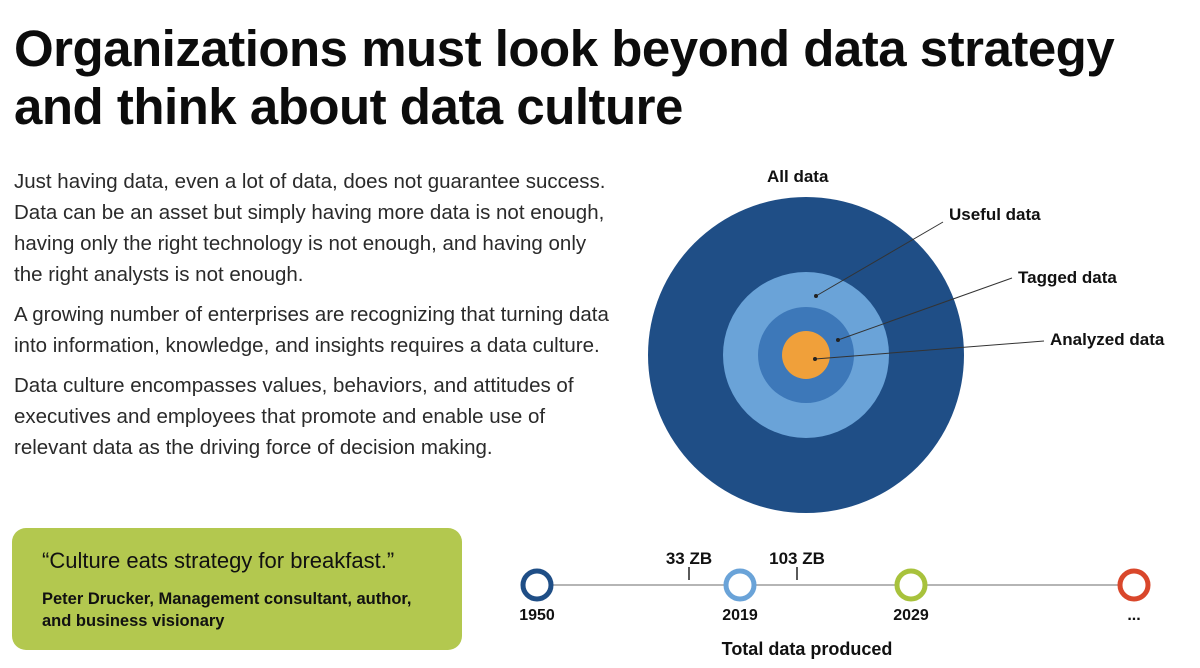  I want to click on leader-line-useful, so click(879, 259).